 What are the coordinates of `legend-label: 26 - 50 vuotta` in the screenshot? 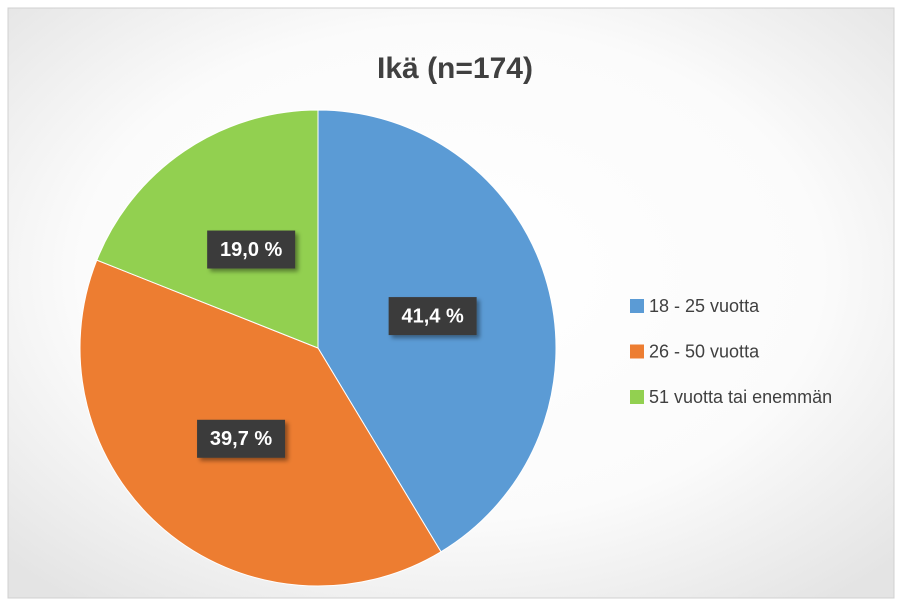 It's located at (704, 351).